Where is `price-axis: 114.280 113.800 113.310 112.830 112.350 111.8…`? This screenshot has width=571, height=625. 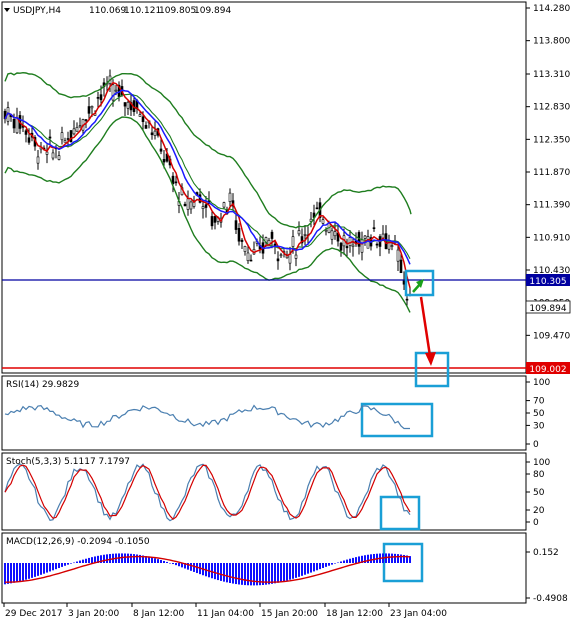 price-axis: 114.280 113.800 113.310 112.830 112.350 111.8… is located at coordinates (548, 189).